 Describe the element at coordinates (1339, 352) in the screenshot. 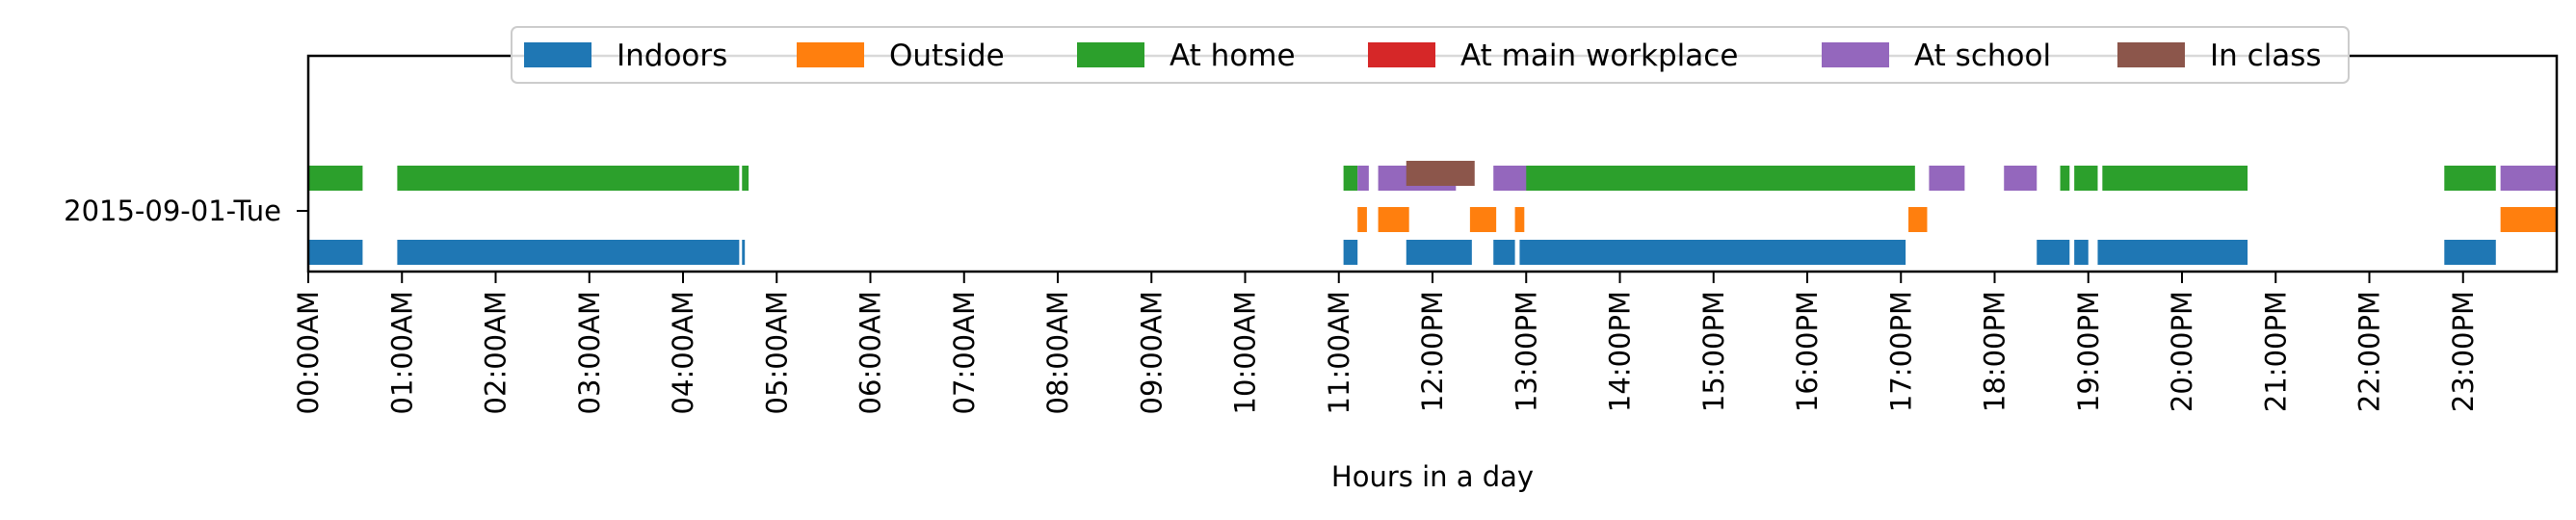

I see `x-tick-label: 11:00AM` at that location.